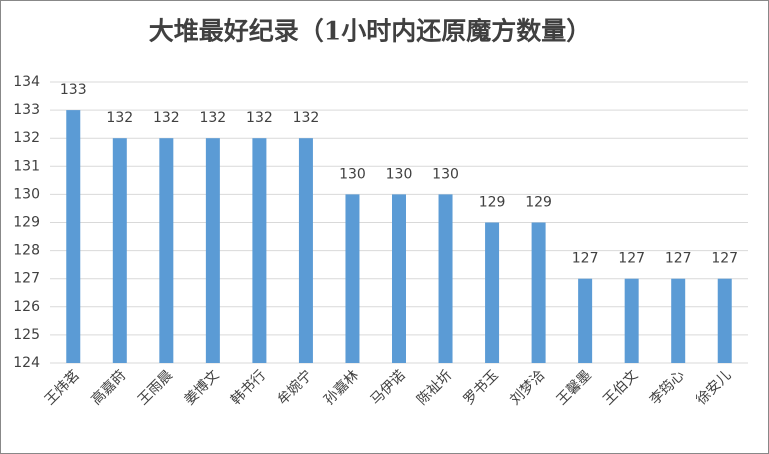  Describe the element at coordinates (26, 279) in the screenshot. I see `y-tick-label: 127` at that location.